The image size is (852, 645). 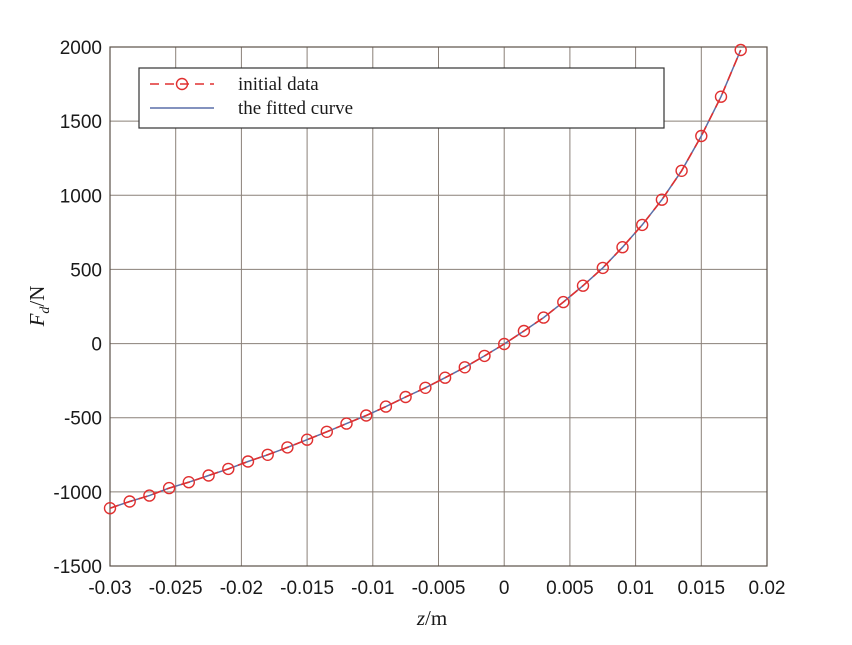 I want to click on y-tick-label: -500, so click(x=83, y=419).